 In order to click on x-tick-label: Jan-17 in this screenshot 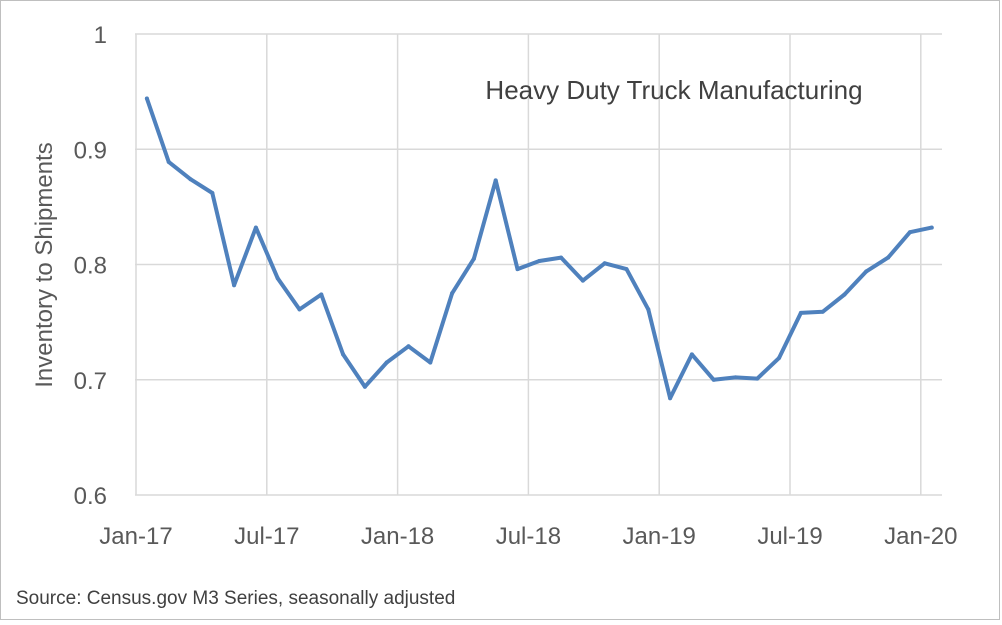, I will do `click(135, 536)`.